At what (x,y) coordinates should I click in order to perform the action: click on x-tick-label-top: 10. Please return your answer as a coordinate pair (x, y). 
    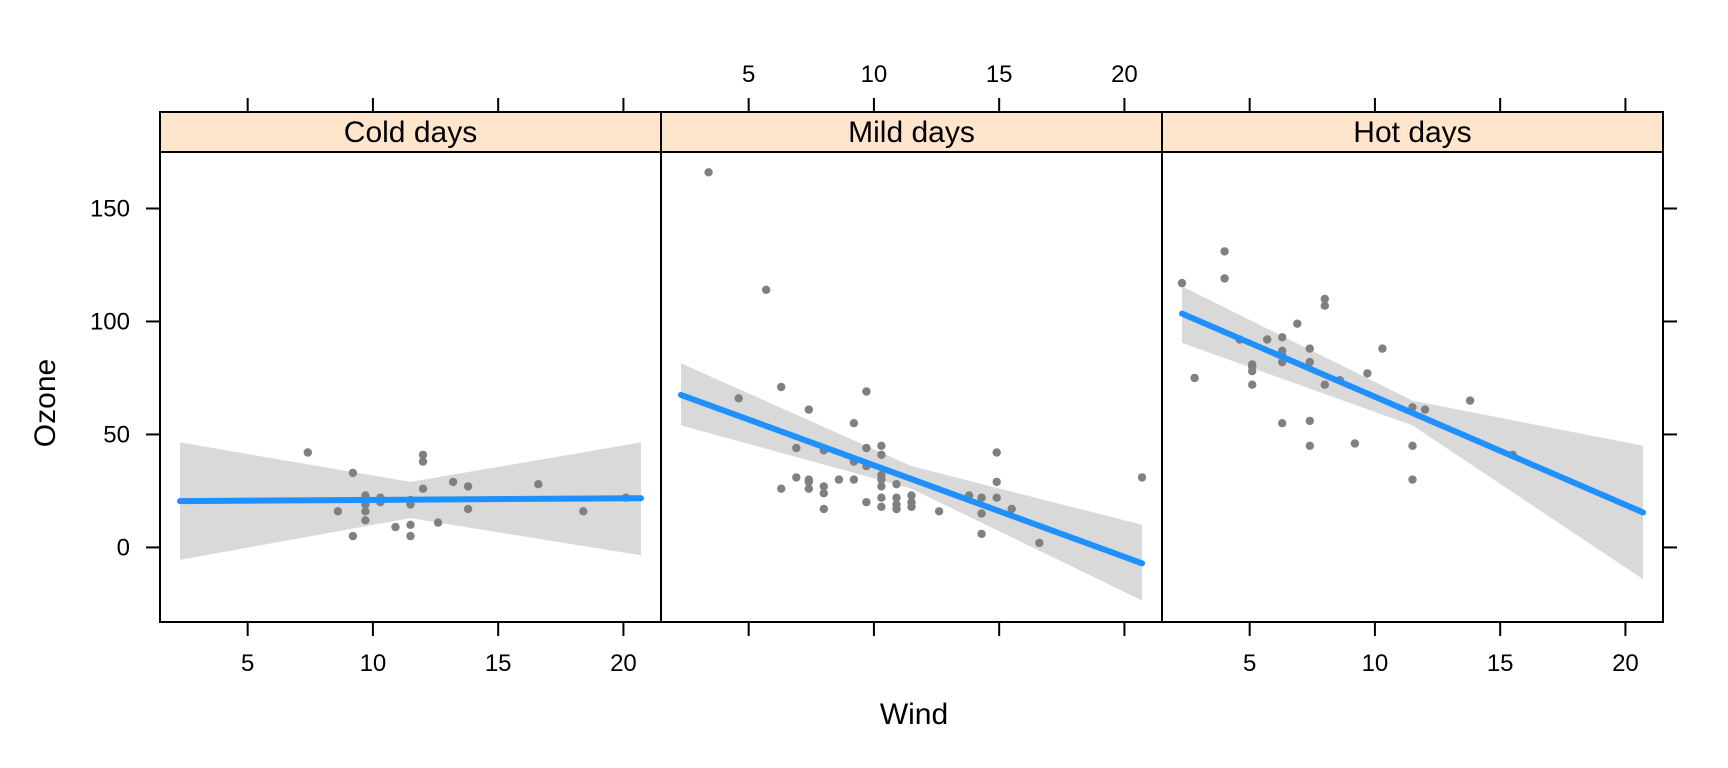
    Looking at the image, I should click on (874, 74).